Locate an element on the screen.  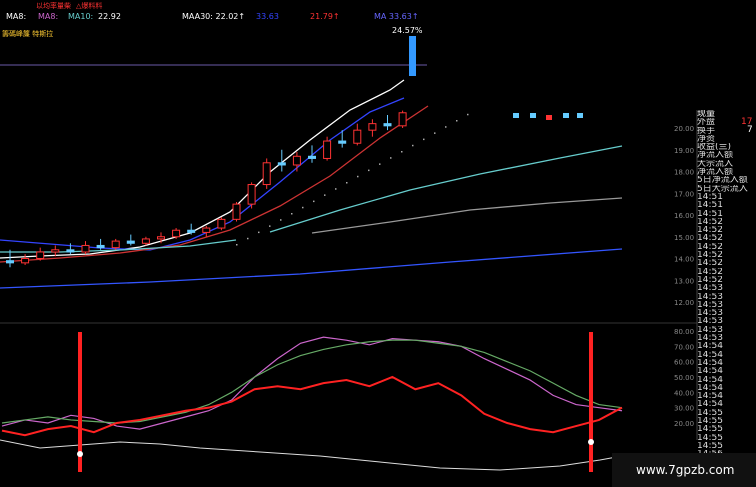
side-panel-row: 大宗流入 is located at coordinates (715, 164).